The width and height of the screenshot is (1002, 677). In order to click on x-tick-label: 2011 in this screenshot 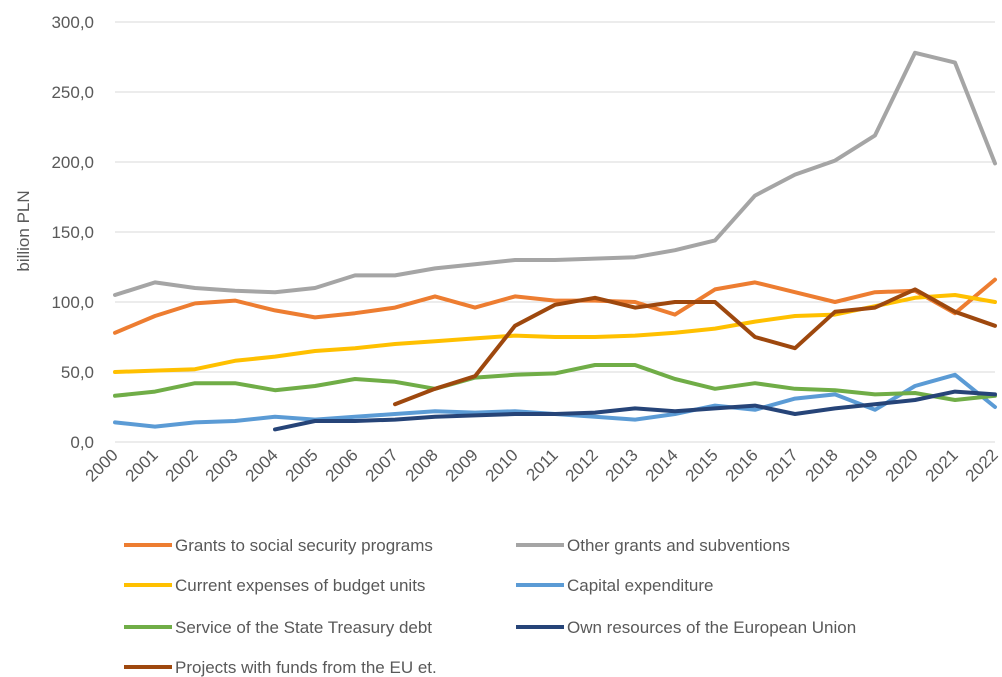, I will do `click(542, 464)`.